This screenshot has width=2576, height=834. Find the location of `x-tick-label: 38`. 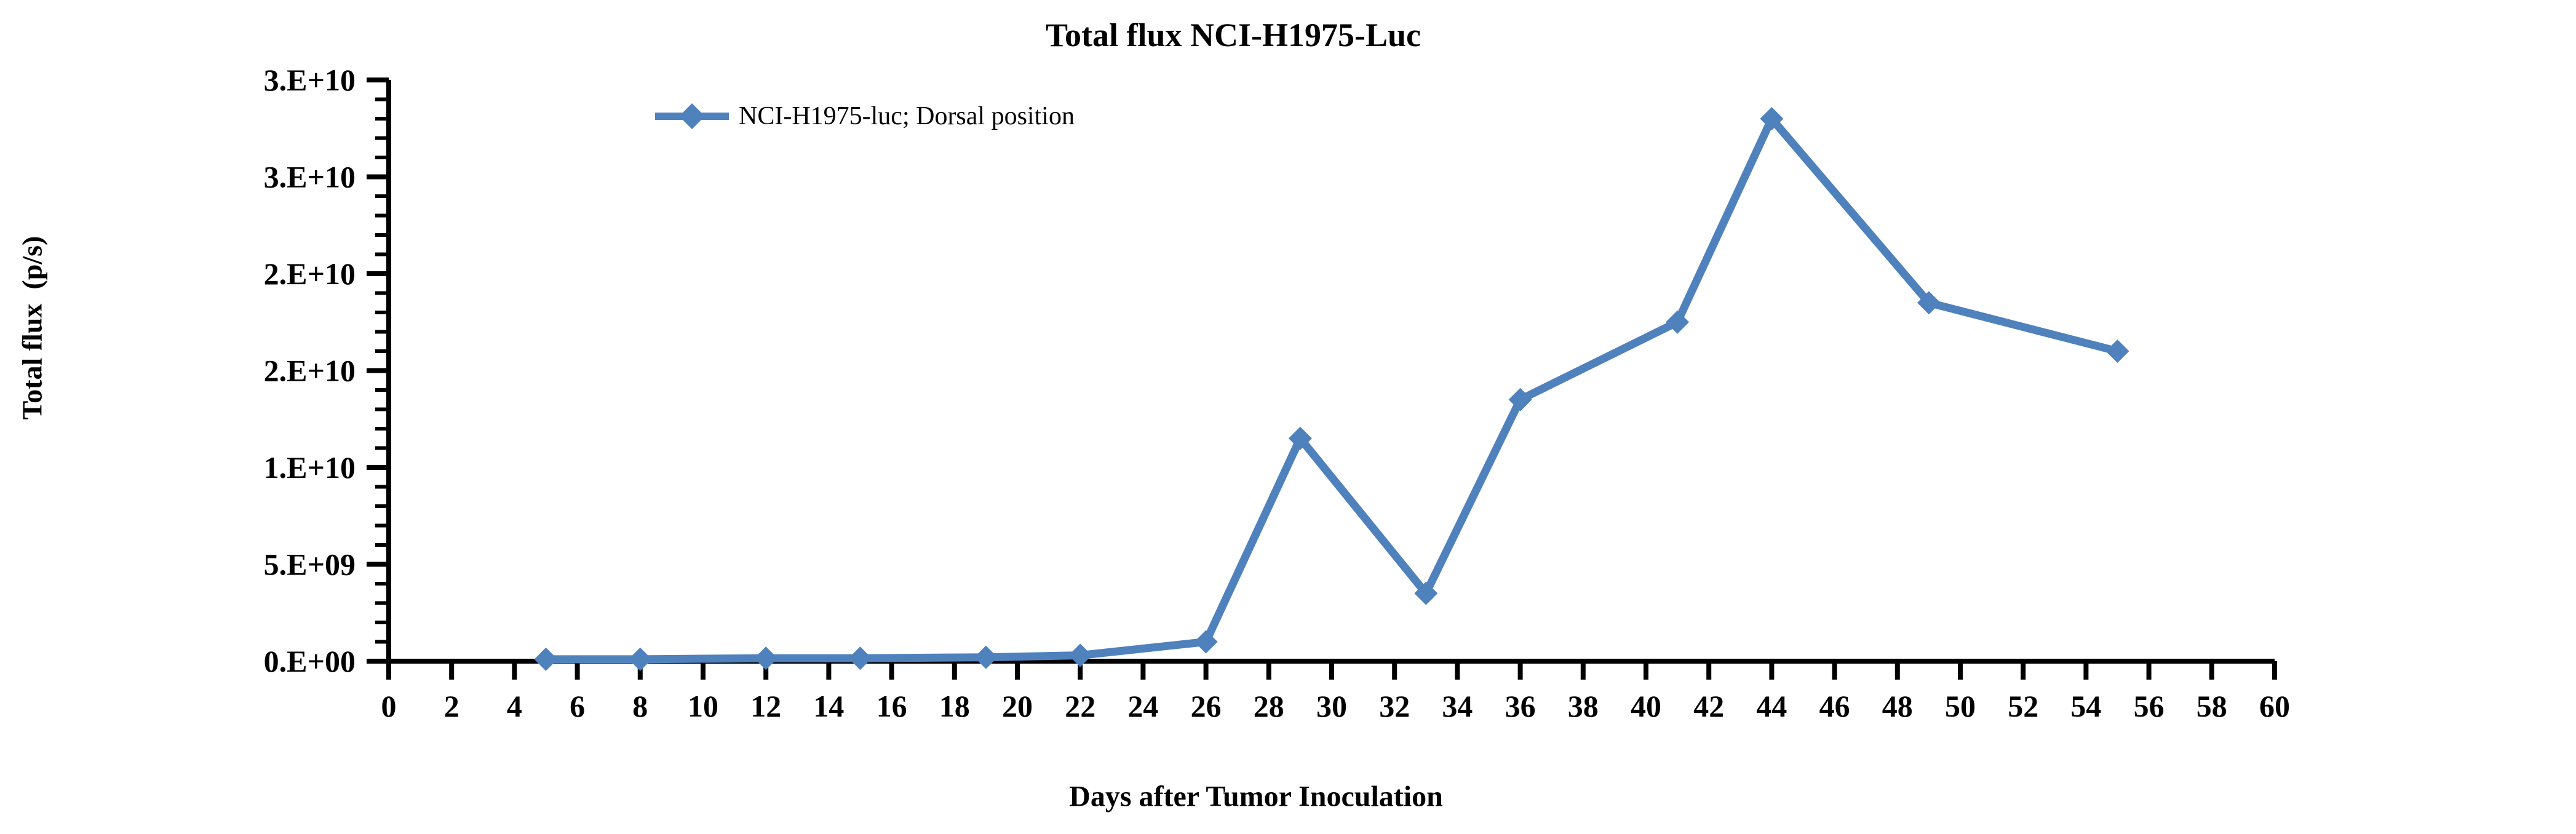

x-tick-label: 38 is located at coordinates (1583, 706).